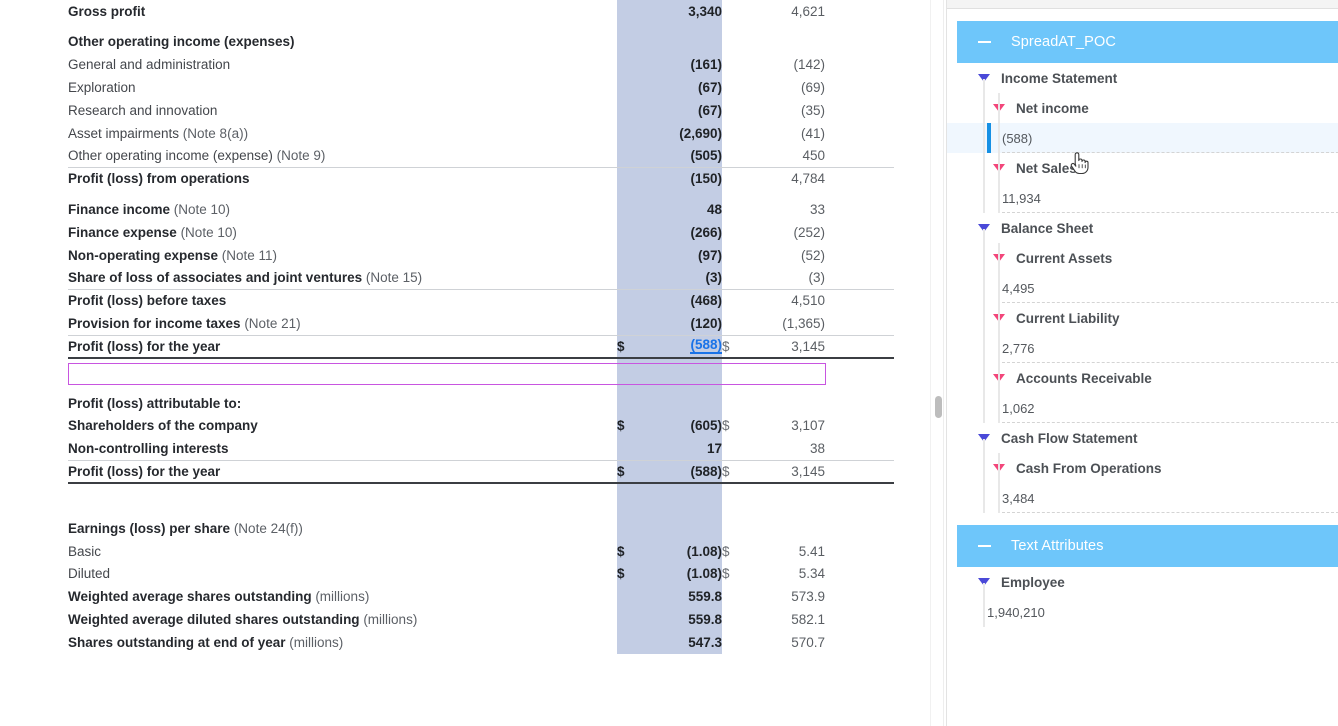  Describe the element at coordinates (686, 65) in the screenshot. I see `value-cell-period1: (161)` at that location.